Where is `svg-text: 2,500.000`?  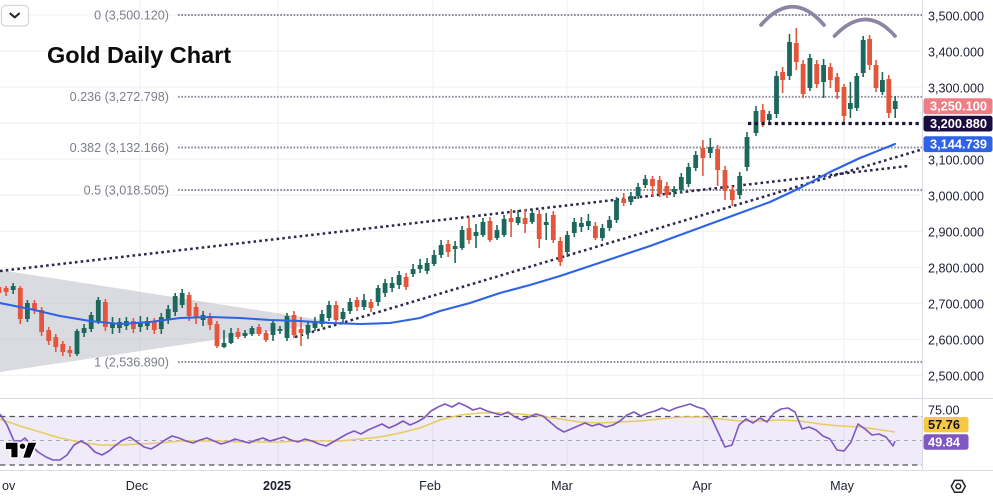
svg-text: 2,500.000 is located at coordinates (956, 377).